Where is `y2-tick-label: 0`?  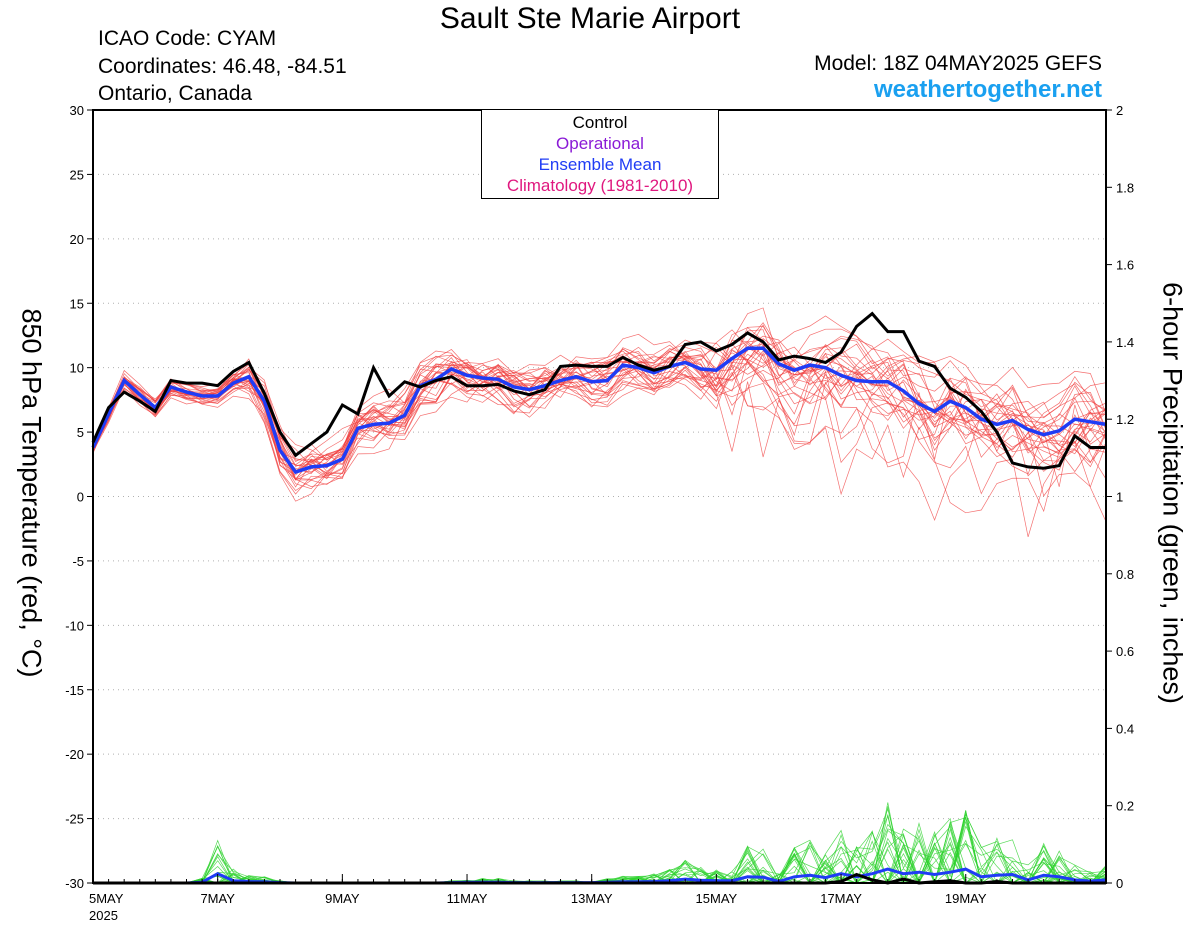
y2-tick-label: 0 is located at coordinates (1119, 883).